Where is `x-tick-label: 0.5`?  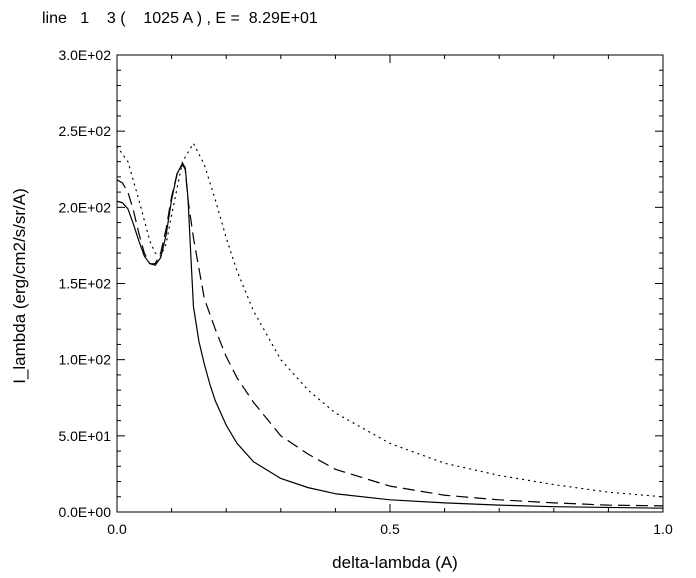 x-tick-label: 0.5 is located at coordinates (390, 529).